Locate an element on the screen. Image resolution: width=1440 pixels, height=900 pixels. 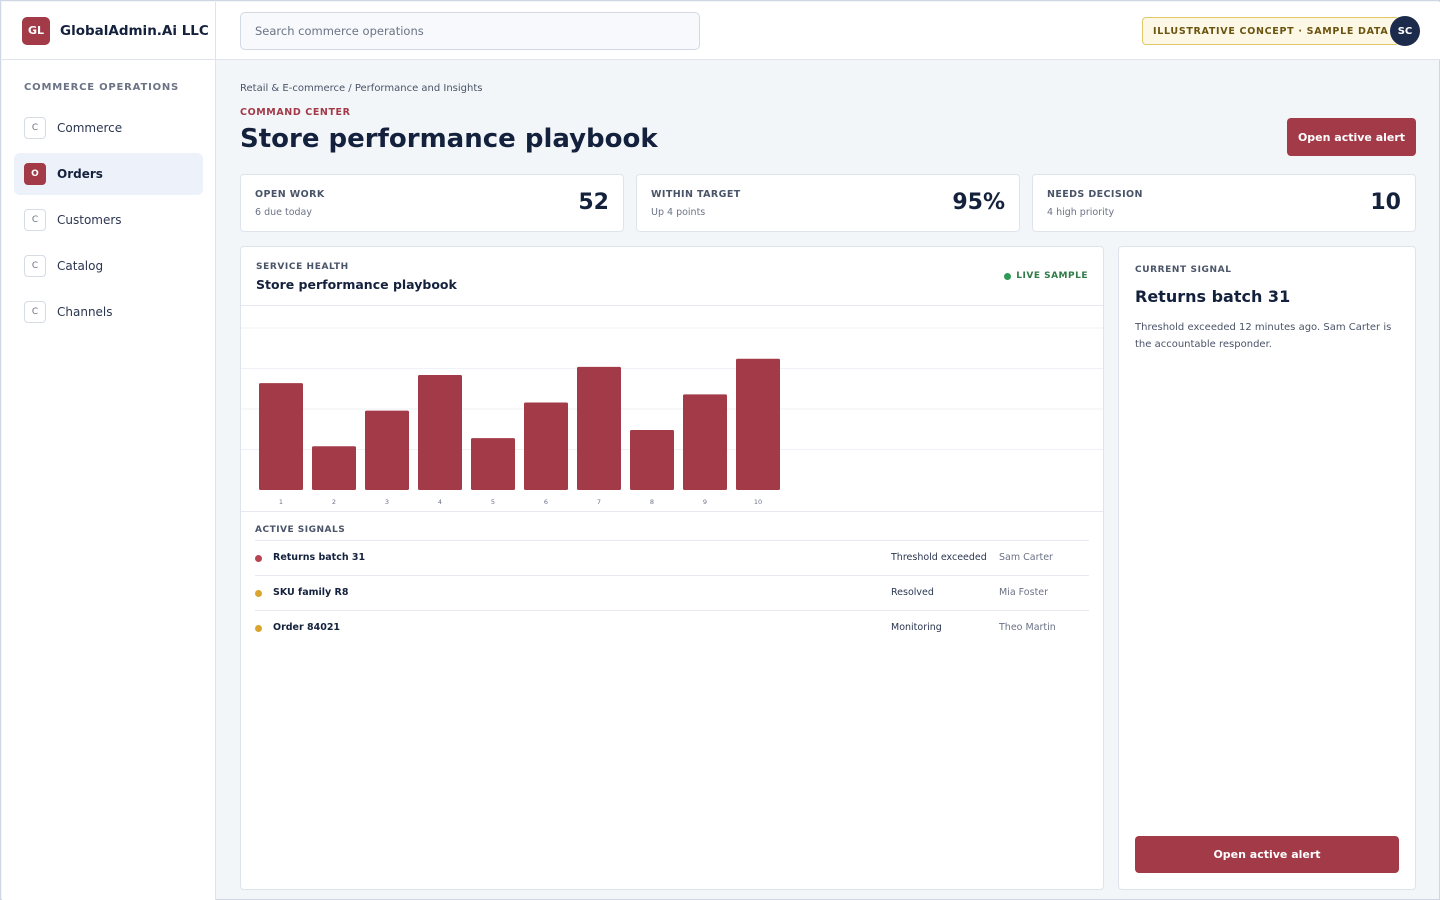
kpi-subtext: Up 4 points is located at coordinates (678, 212).